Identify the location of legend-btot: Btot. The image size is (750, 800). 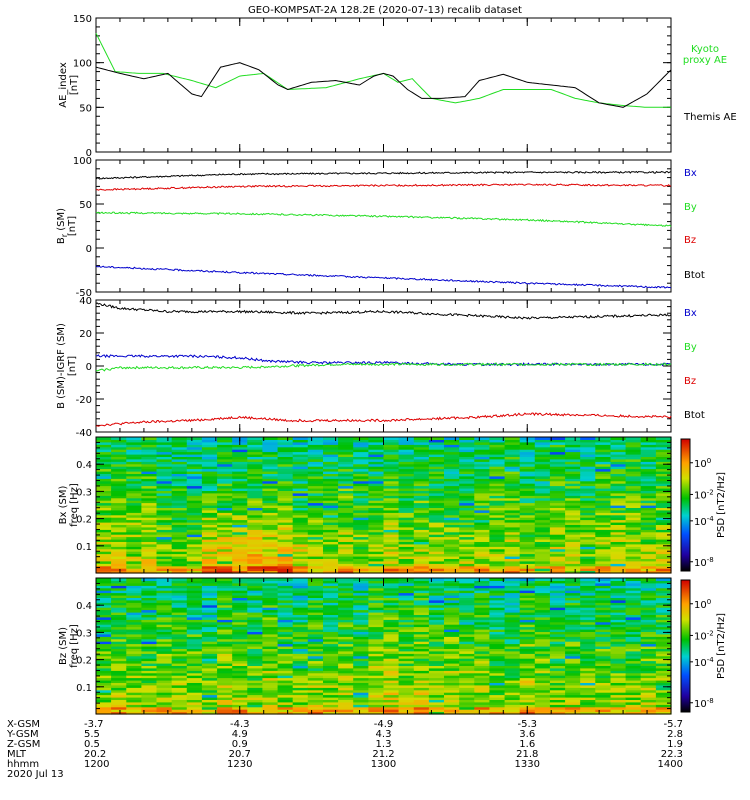
(694, 275).